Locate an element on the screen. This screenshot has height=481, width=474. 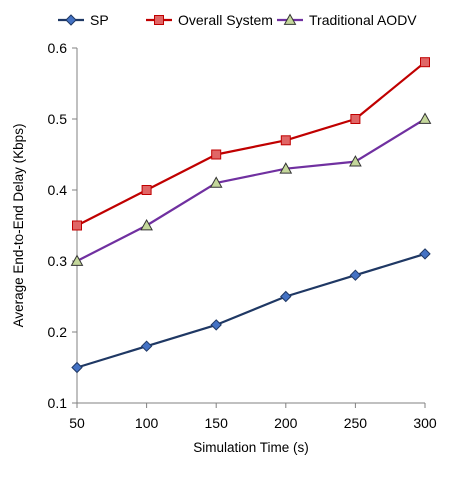
legend-item-traditional-aodv: Traditional AODV is located at coordinates (347, 20).